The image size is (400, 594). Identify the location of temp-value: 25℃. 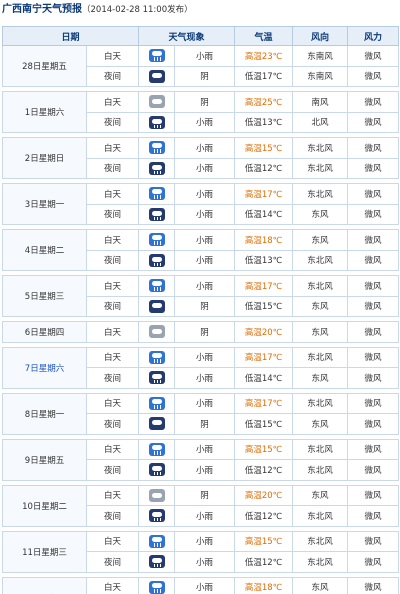
(272, 102).